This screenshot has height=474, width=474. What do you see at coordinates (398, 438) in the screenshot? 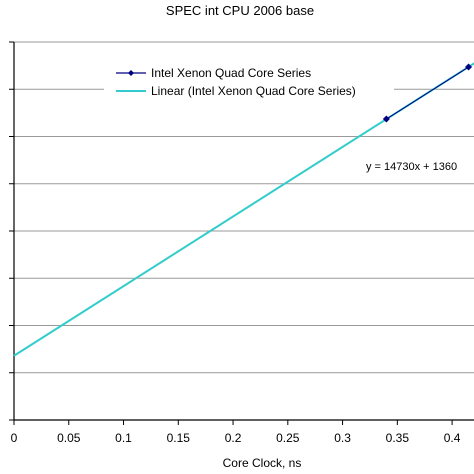
I see `x-tick-label: 0.35` at bounding box center [398, 438].